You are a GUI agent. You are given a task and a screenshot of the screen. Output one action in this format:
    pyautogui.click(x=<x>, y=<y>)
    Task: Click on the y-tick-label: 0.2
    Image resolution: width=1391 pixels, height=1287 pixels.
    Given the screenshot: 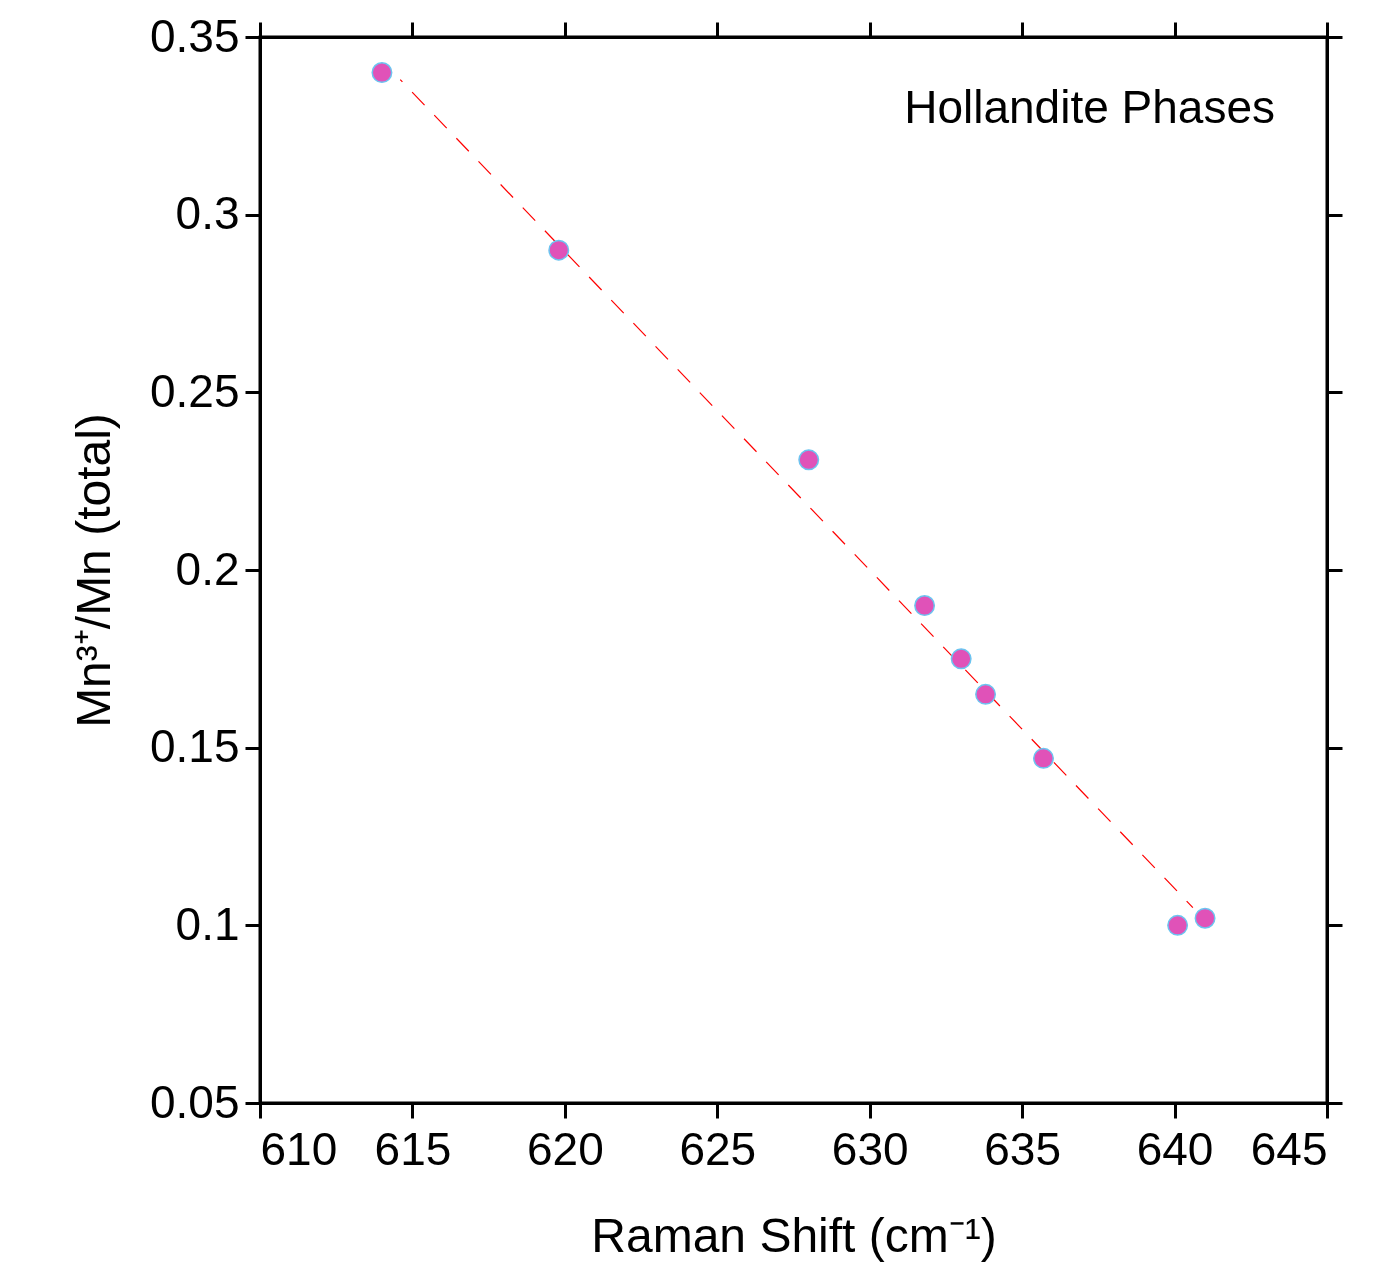 What is the action you would take?
    pyautogui.click(x=207, y=568)
    